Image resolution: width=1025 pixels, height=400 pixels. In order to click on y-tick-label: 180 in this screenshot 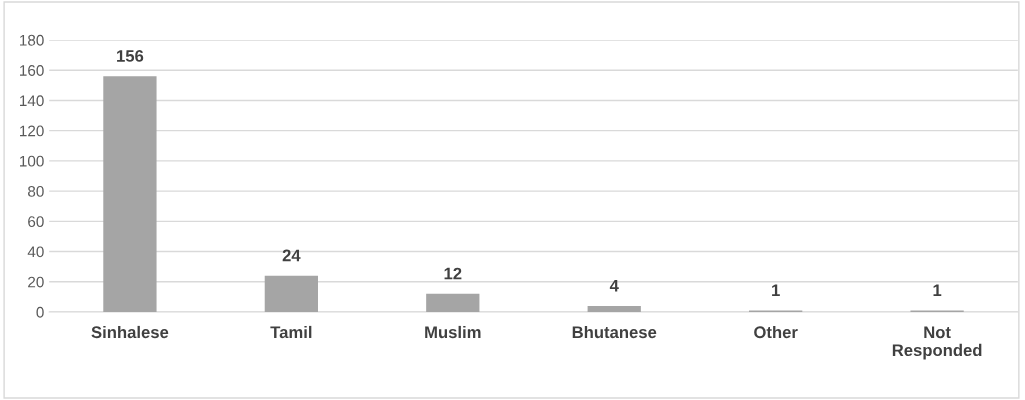, I will do `click(32, 40)`.